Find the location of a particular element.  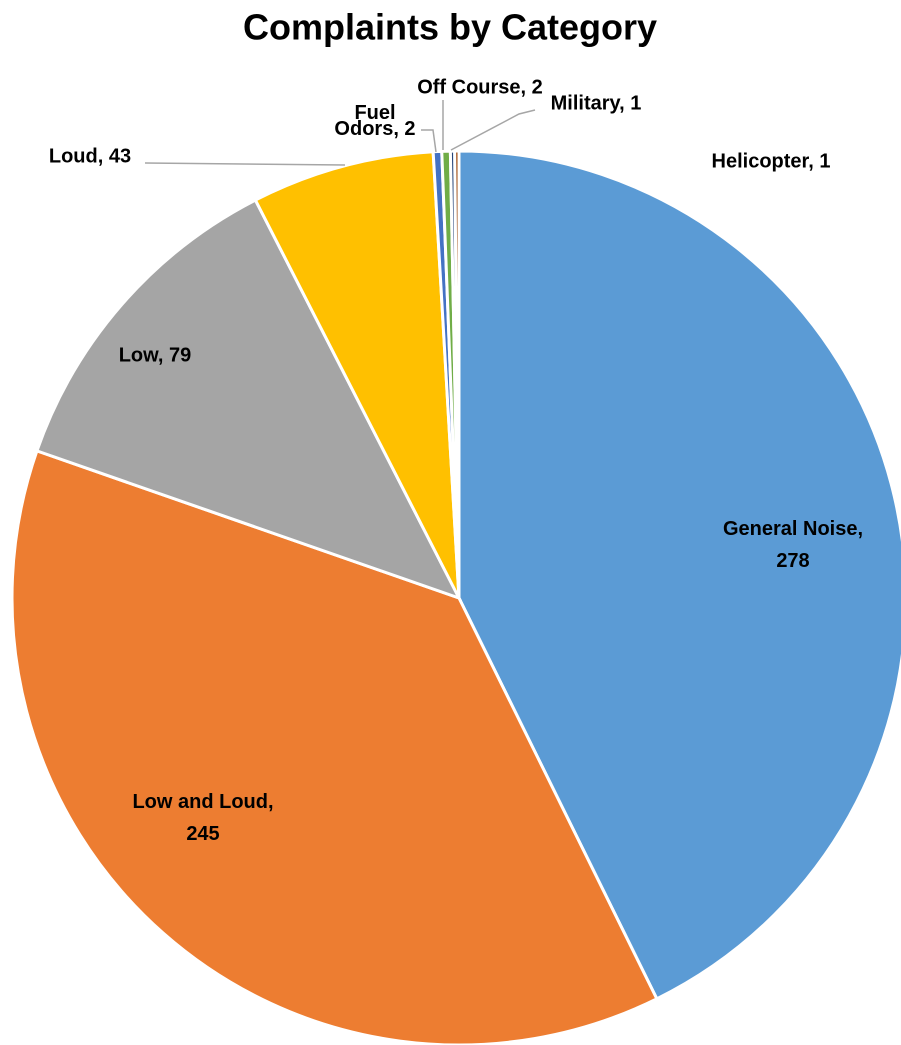

data-label: Loud, 43 is located at coordinates (90, 156).